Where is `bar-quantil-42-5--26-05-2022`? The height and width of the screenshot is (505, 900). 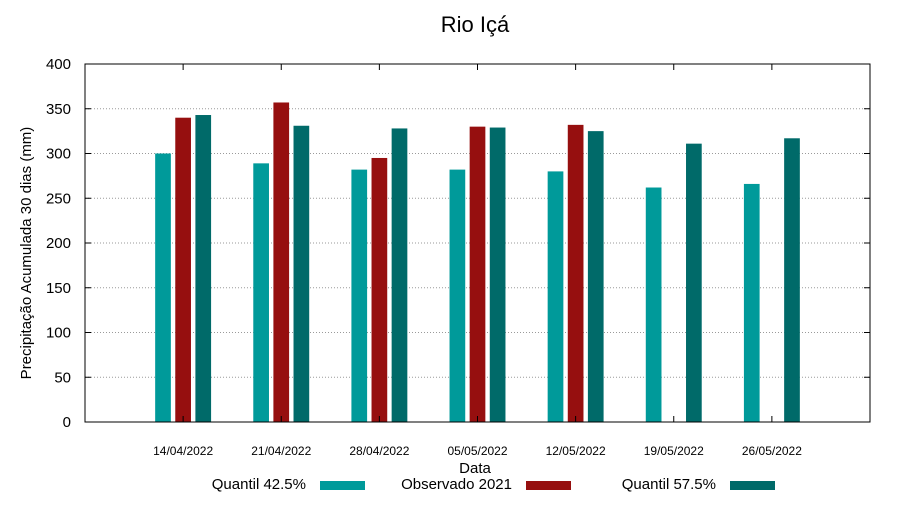 bar-quantil-42-5--26-05-2022 is located at coordinates (751, 302).